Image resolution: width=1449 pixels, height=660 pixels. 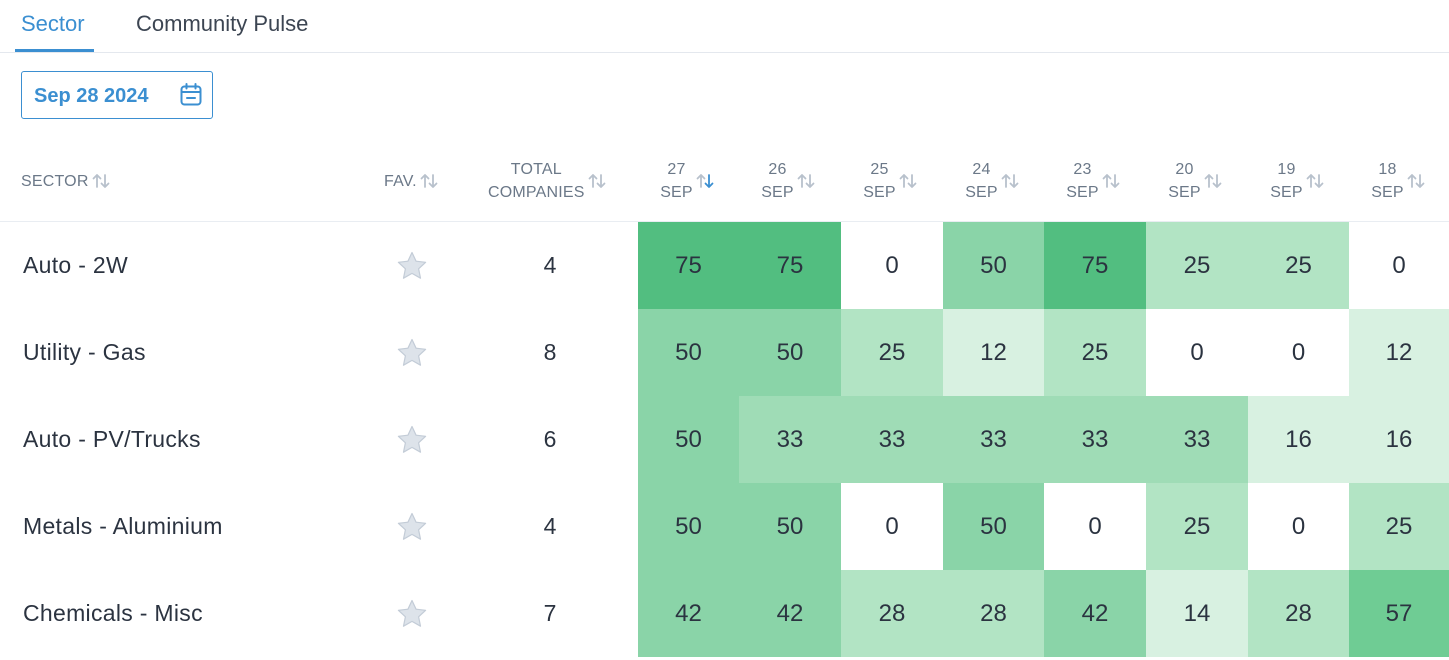 I want to click on column-header-date-label: 25 SEP, so click(x=879, y=181).